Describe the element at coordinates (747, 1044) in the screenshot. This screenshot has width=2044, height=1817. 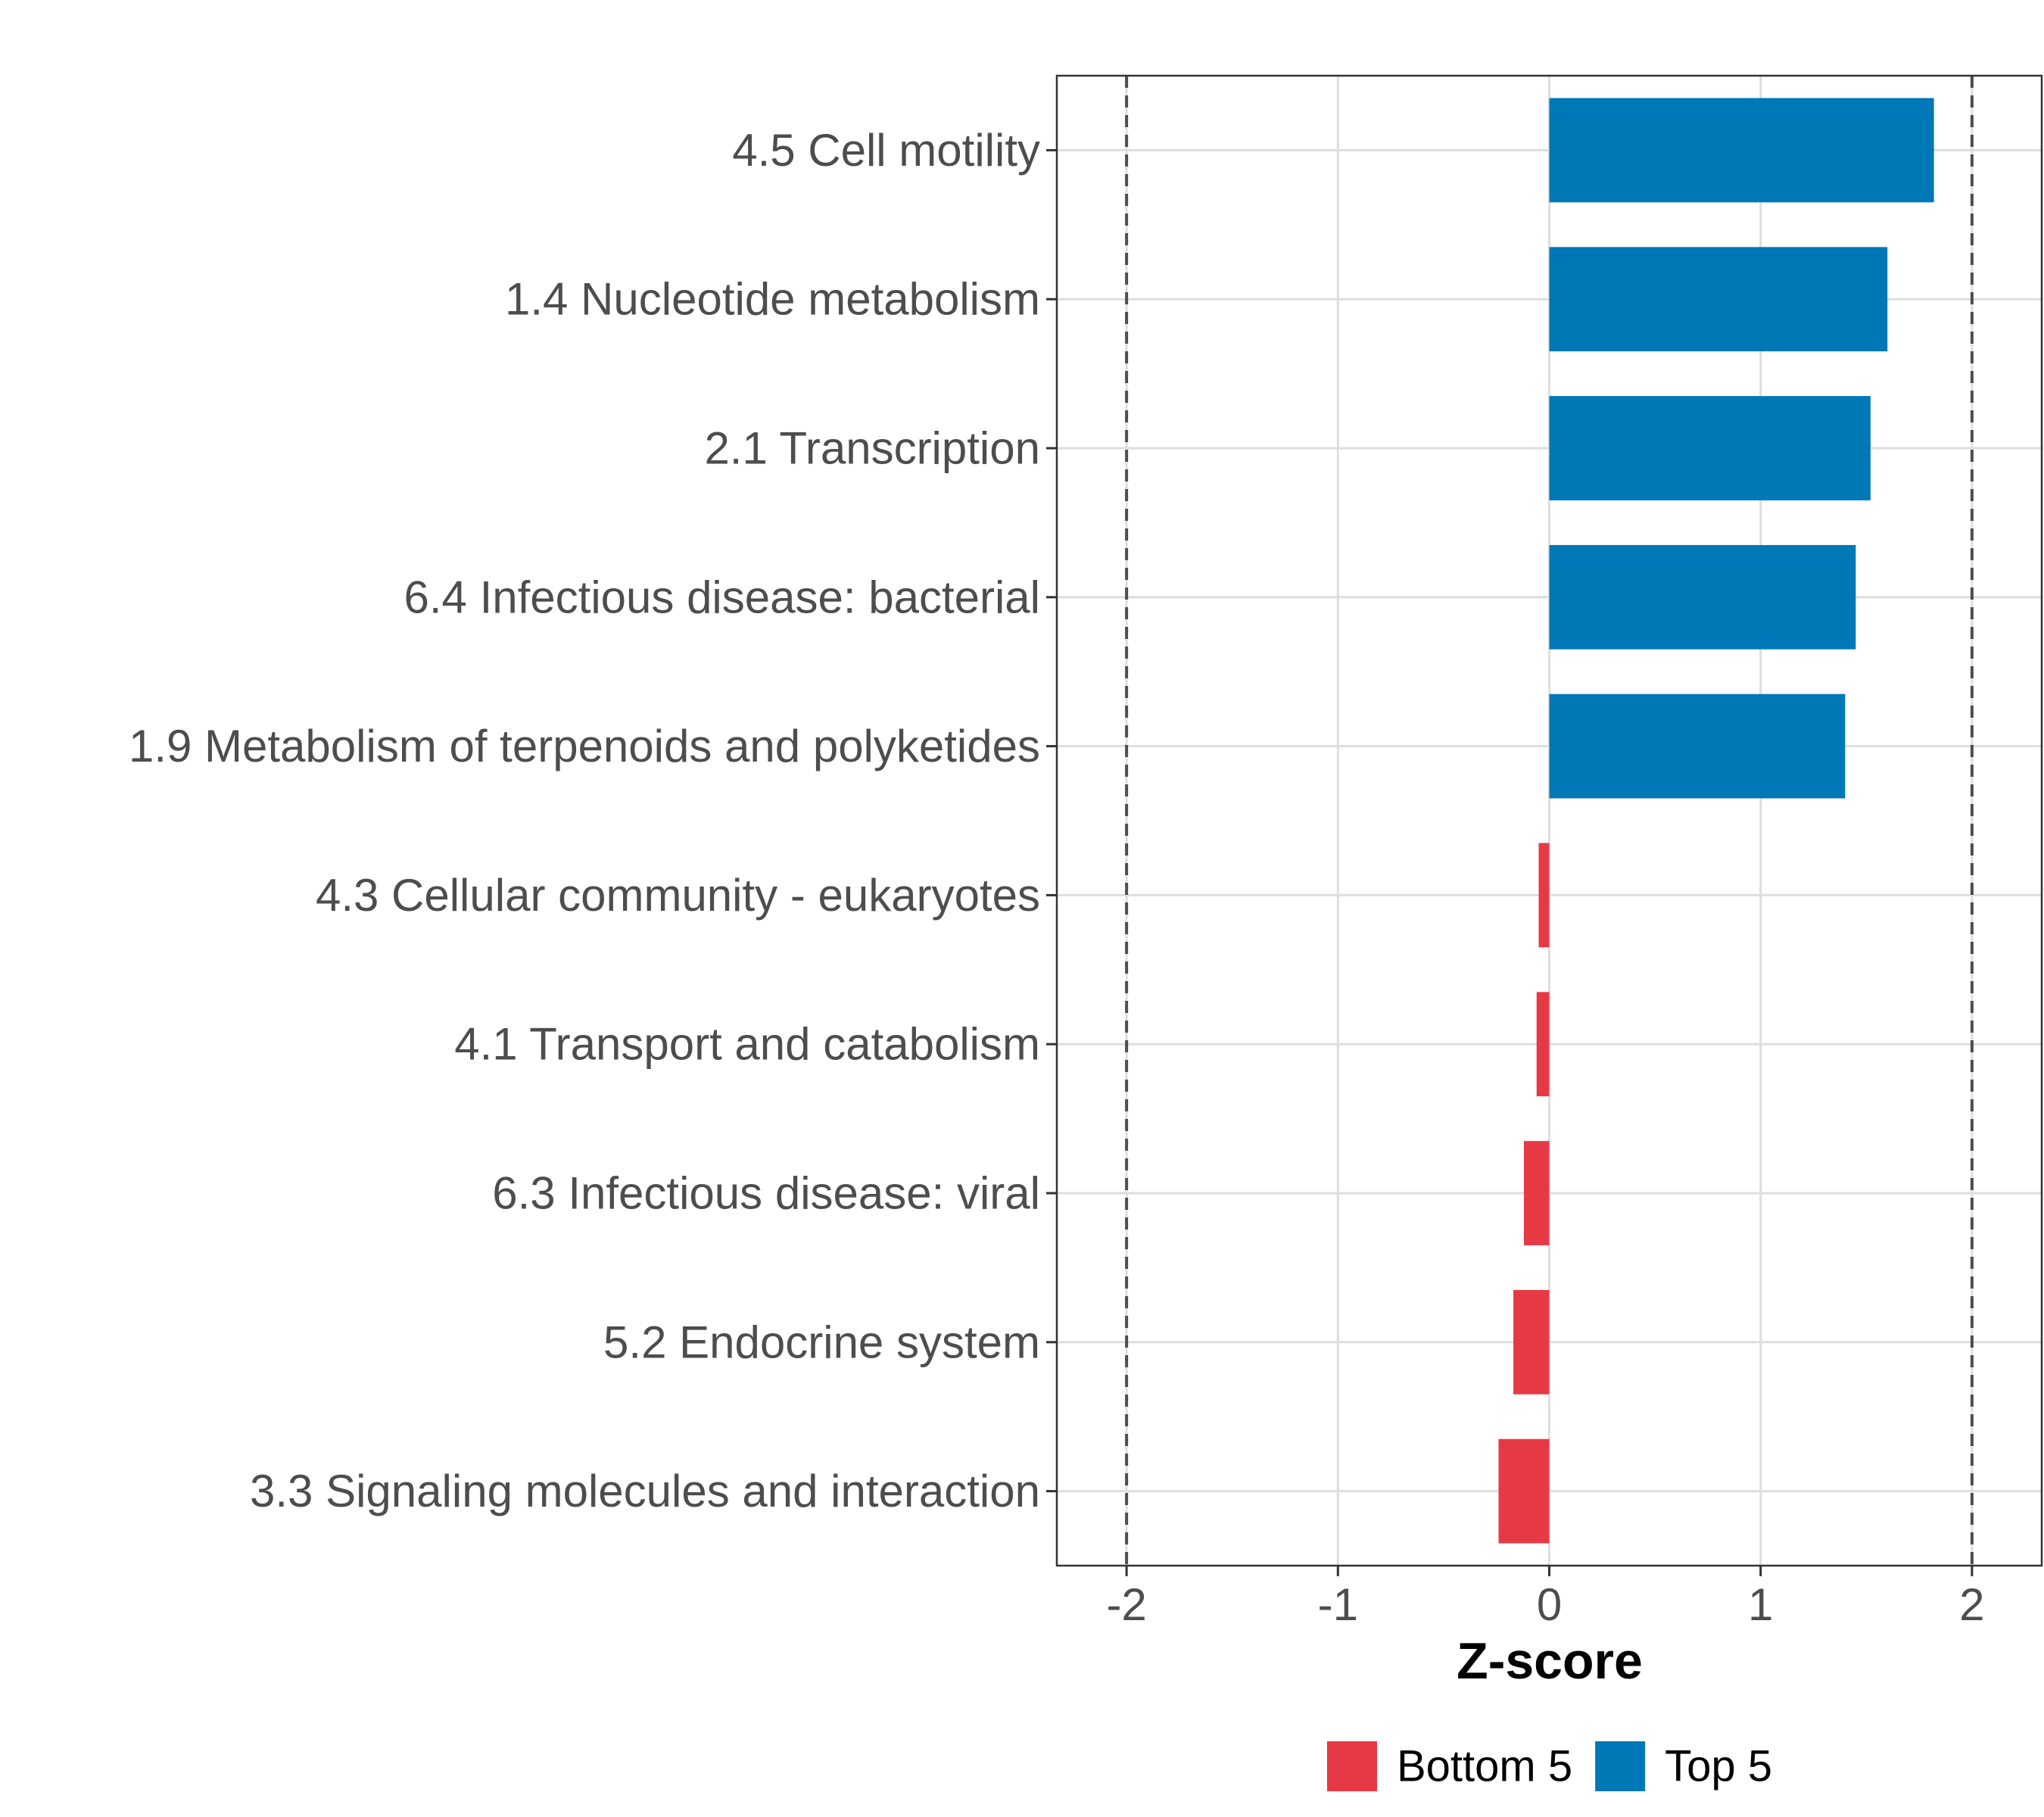
I see `y-tick-label: 4.1 Transport and catabolism` at that location.